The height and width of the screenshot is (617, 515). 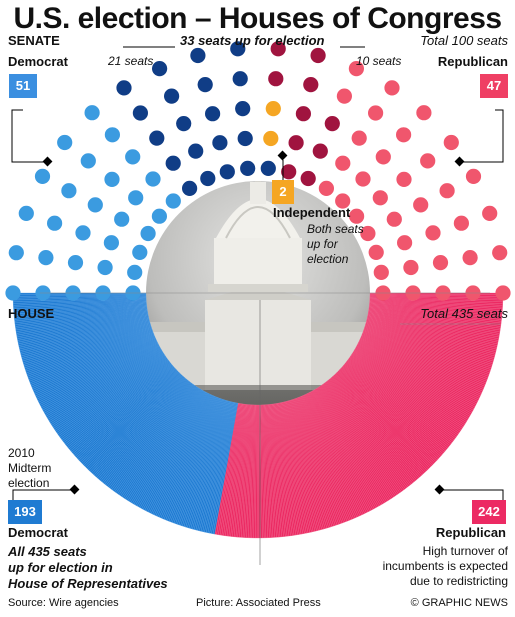 What do you see at coordinates (379, 61) in the screenshot?
I see `senate-rep-up-seats: 10 seats` at bounding box center [379, 61].